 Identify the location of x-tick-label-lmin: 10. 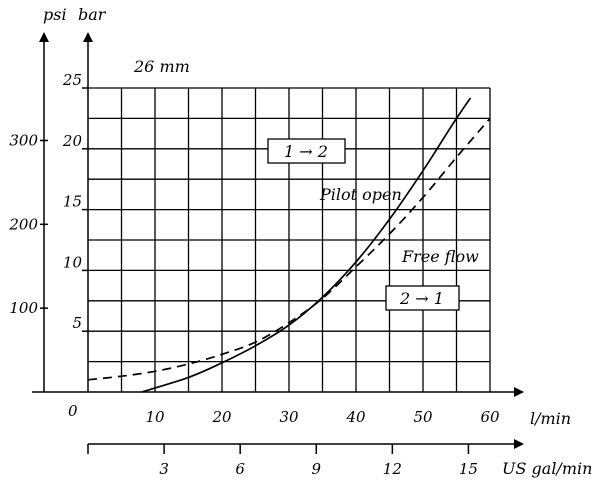
(155, 417).